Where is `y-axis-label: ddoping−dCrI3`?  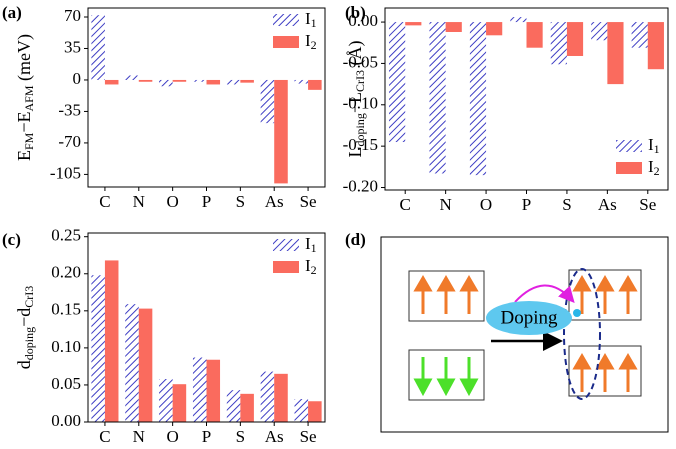
y-axis-label: ddoping−dCrI3 is located at coordinates (25, 328).